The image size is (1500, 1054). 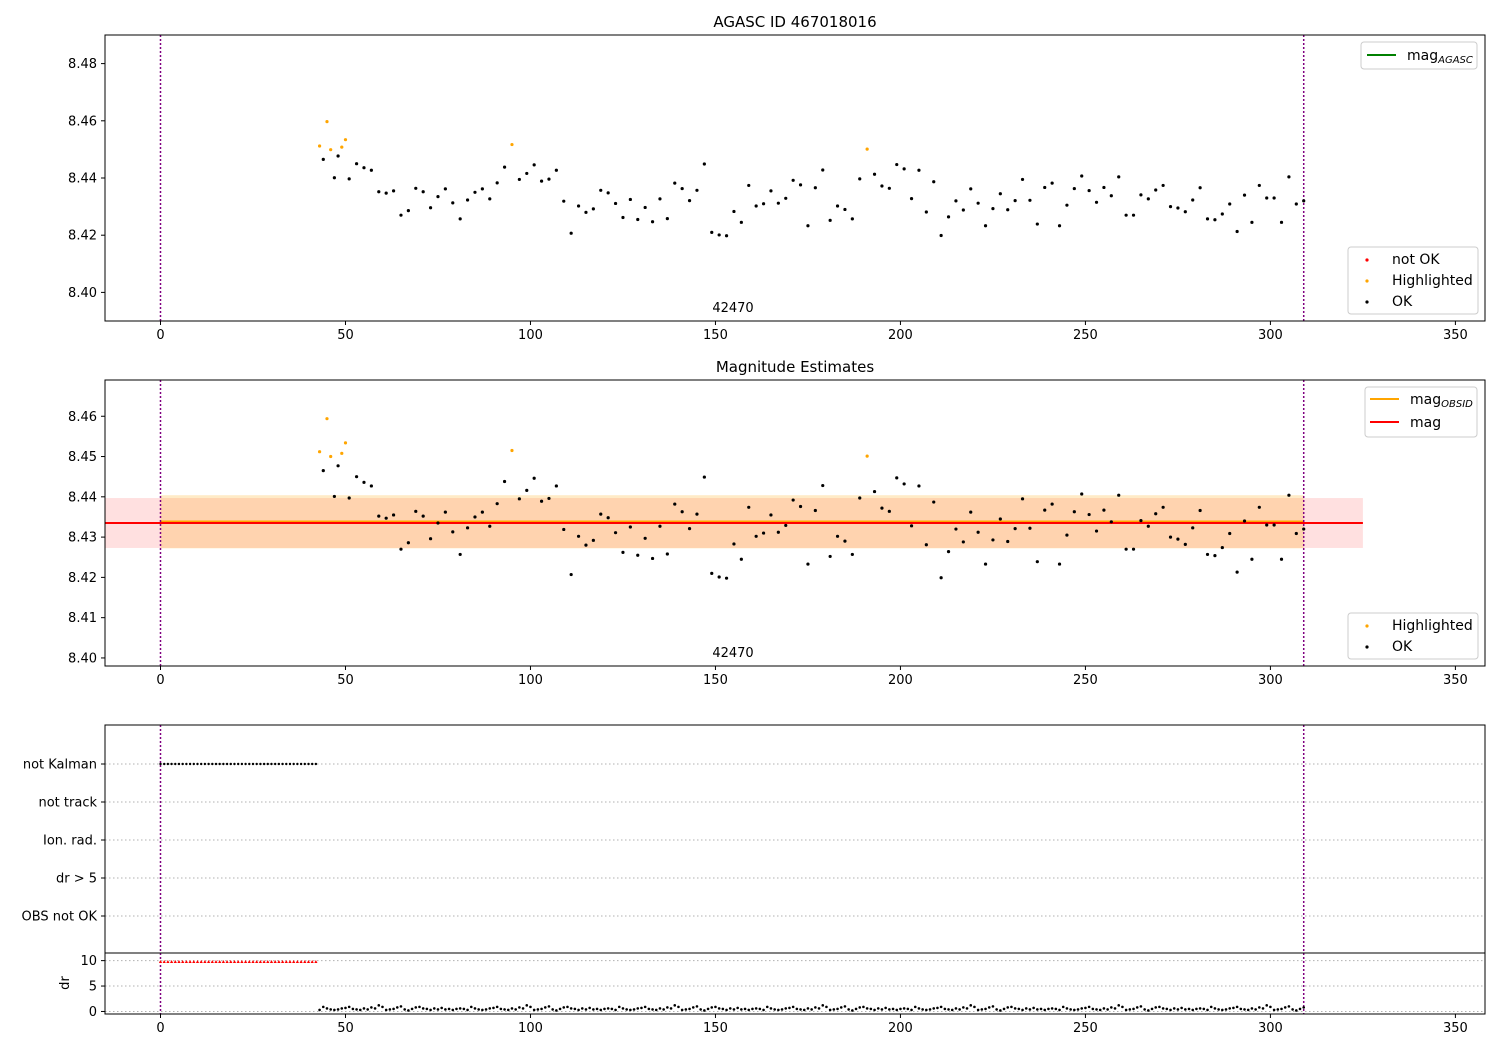 What do you see at coordinates (1455, 335) in the screenshot?
I see `agasc-xtick-label-7: 350` at bounding box center [1455, 335].